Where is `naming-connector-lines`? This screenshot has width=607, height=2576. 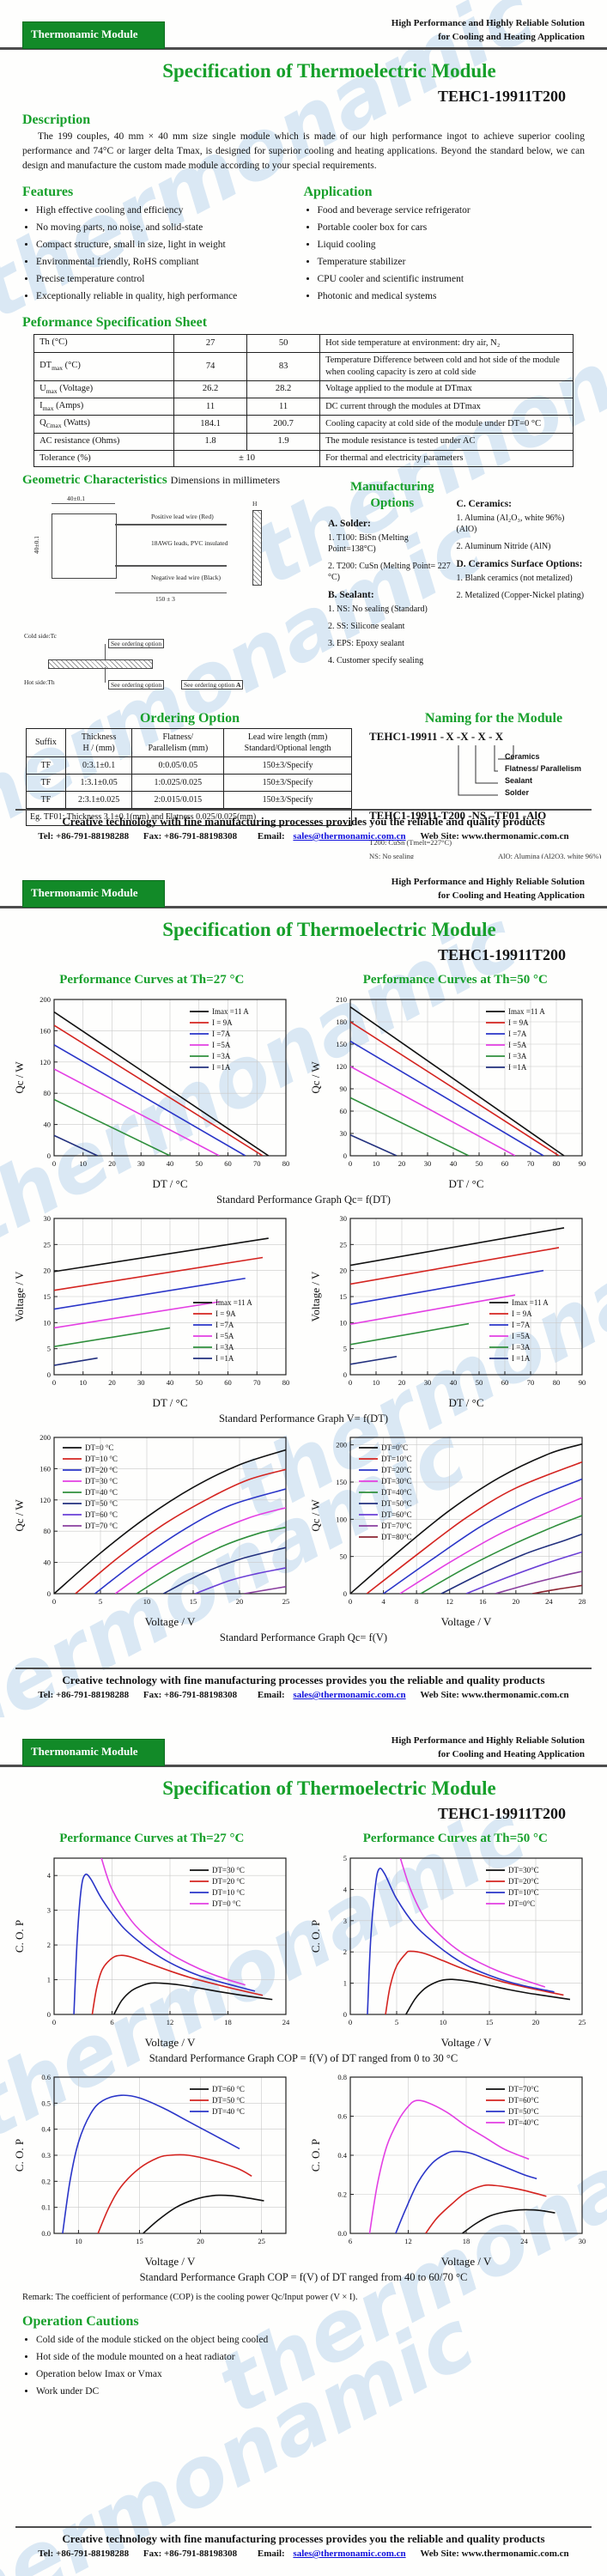
naming-connector-lines is located at coordinates (486, 770).